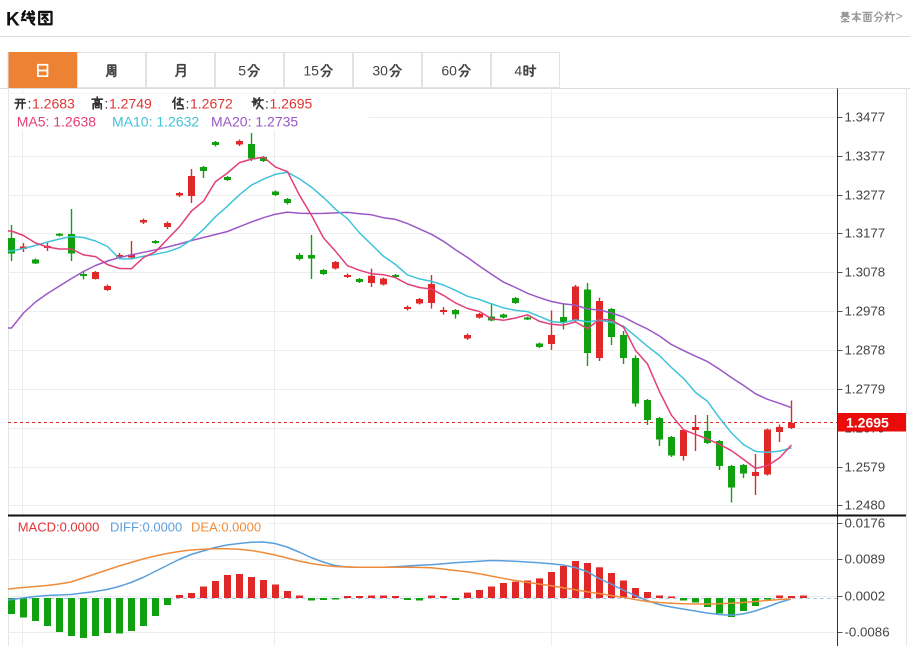  Describe the element at coordinates (254, 122) in the screenshot. I see `svg-text: MA20: 1.2735` at that location.